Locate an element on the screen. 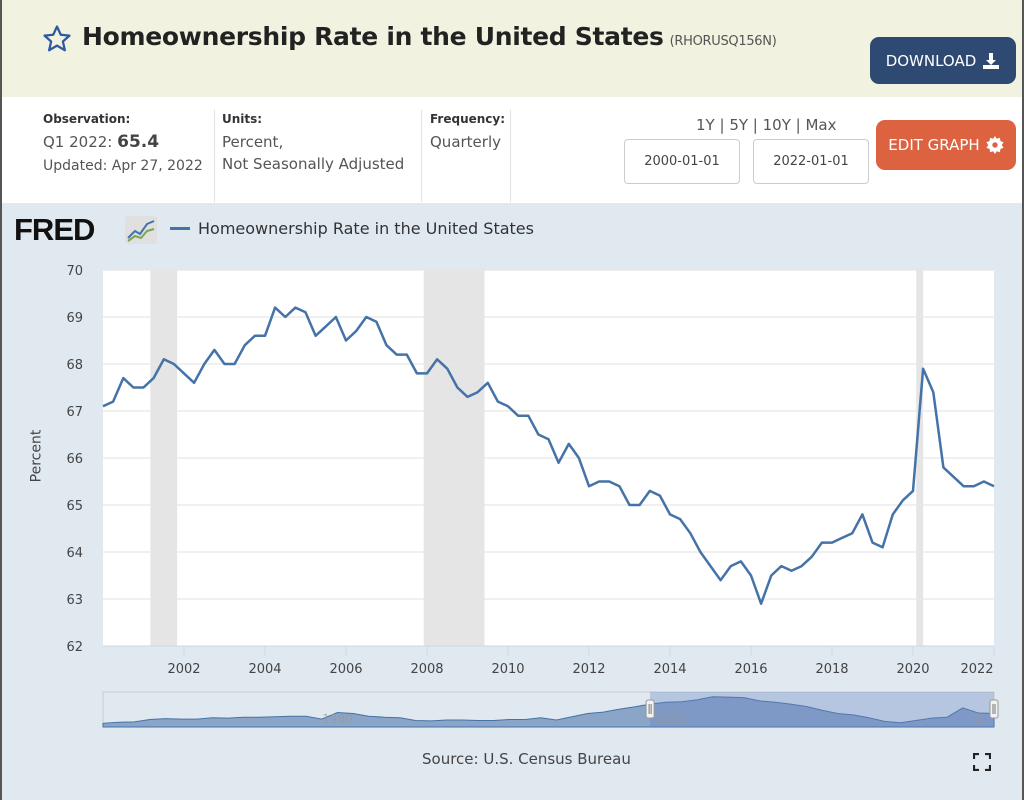 This screenshot has height=800, width=1024. units-label: Units: is located at coordinates (242, 119).